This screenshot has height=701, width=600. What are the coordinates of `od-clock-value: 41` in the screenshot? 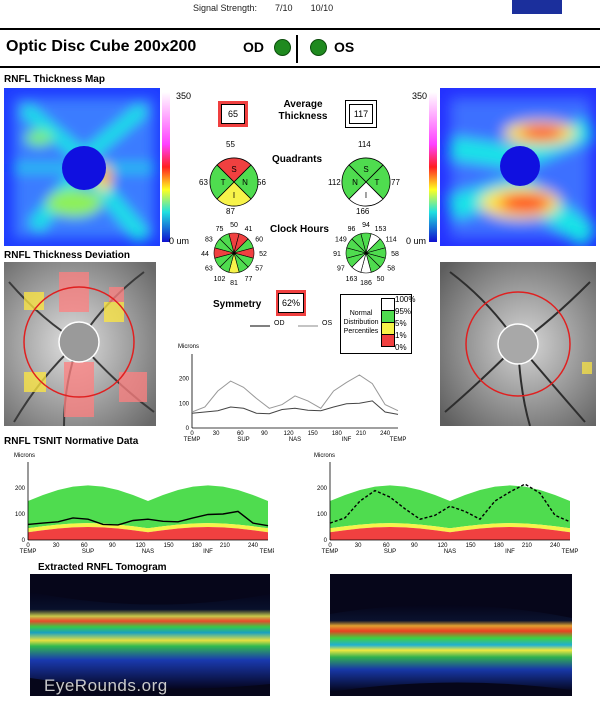 It's located at (249, 229).